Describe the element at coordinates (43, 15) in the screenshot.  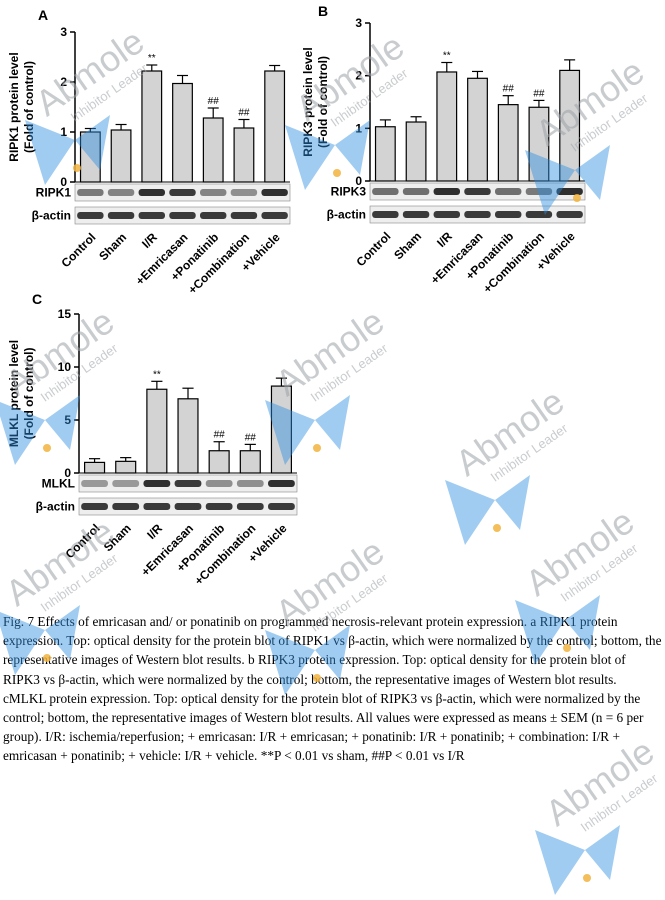
I see `panel-letter: A` at that location.